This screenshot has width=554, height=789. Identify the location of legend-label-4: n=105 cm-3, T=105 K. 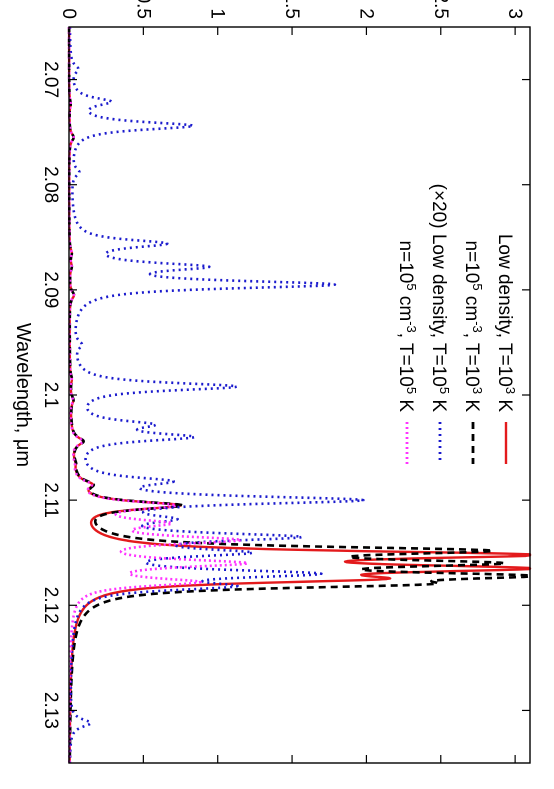
(407, 327).